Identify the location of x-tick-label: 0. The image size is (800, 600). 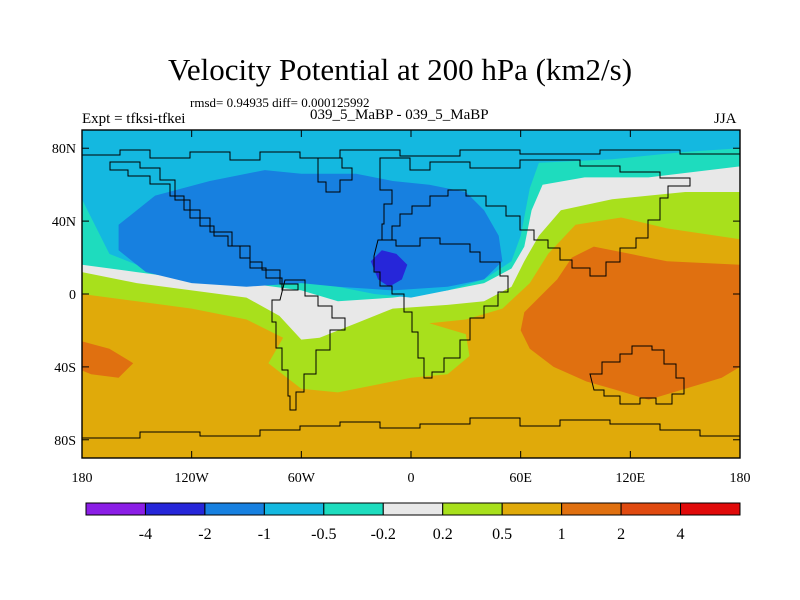
(411, 478).